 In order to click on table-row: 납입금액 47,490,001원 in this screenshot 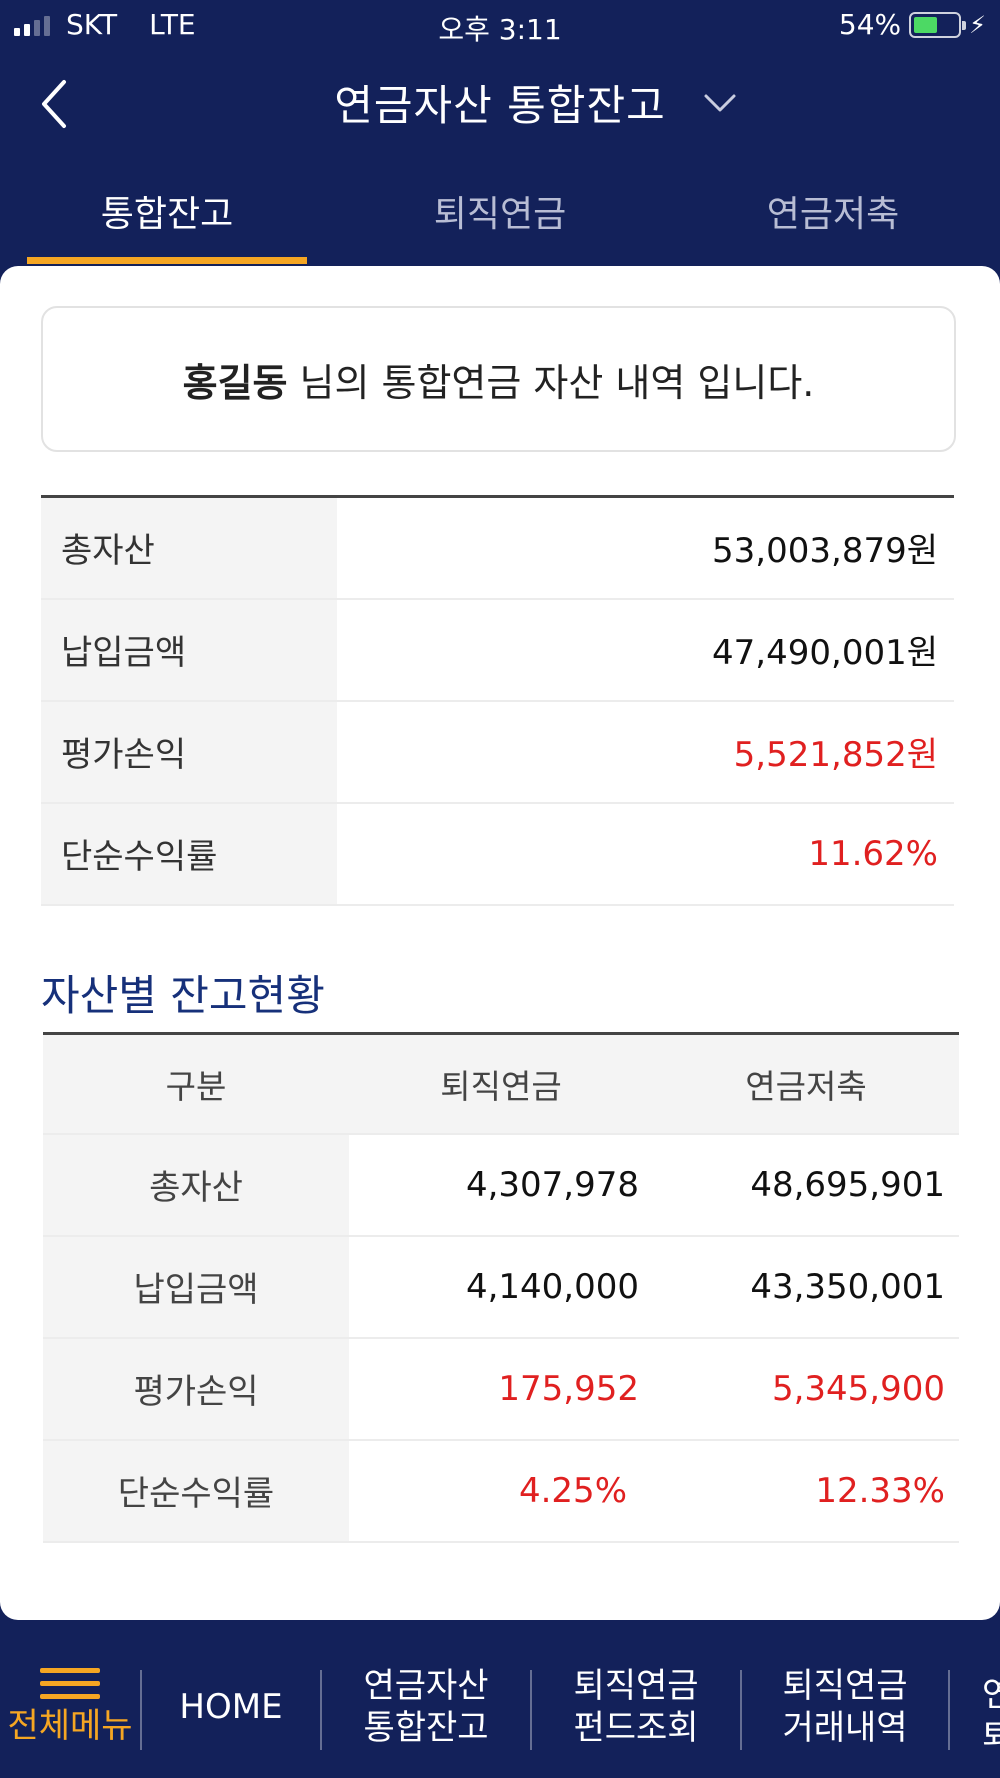, I will do `click(497, 650)`.